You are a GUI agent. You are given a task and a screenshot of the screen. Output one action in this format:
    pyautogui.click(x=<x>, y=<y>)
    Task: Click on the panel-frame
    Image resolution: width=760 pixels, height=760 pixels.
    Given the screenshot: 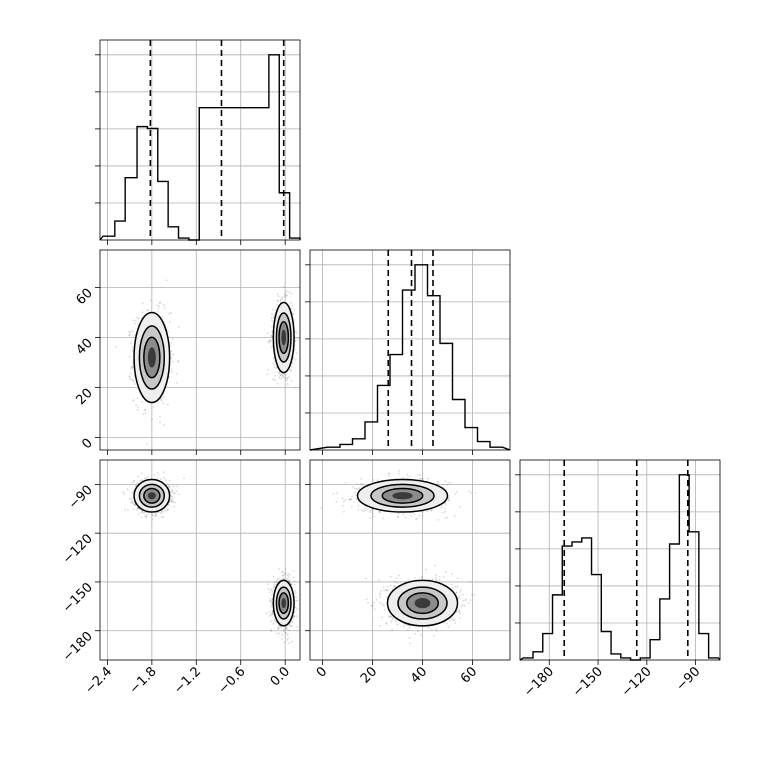 What is the action you would take?
    pyautogui.click(x=410, y=350)
    